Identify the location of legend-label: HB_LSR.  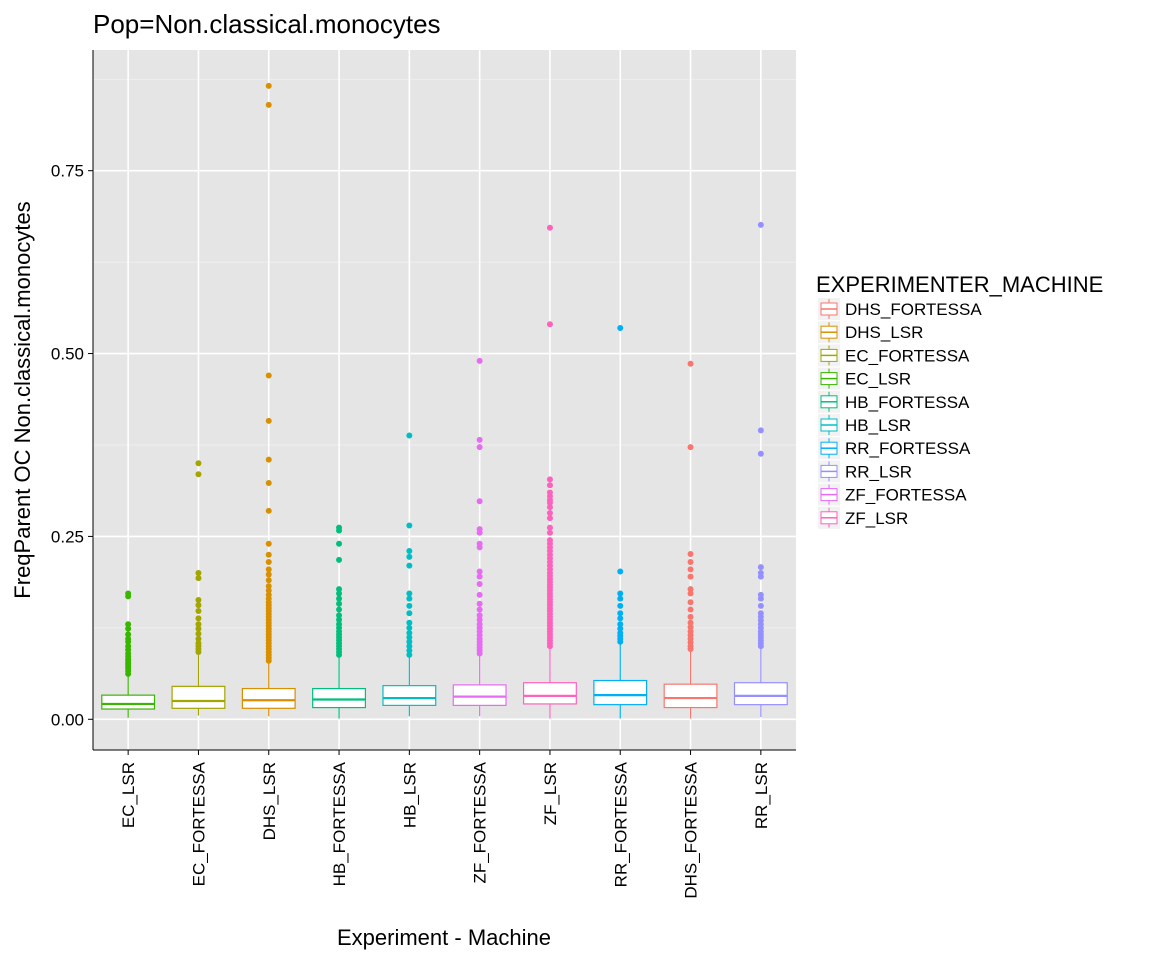
(878, 425).